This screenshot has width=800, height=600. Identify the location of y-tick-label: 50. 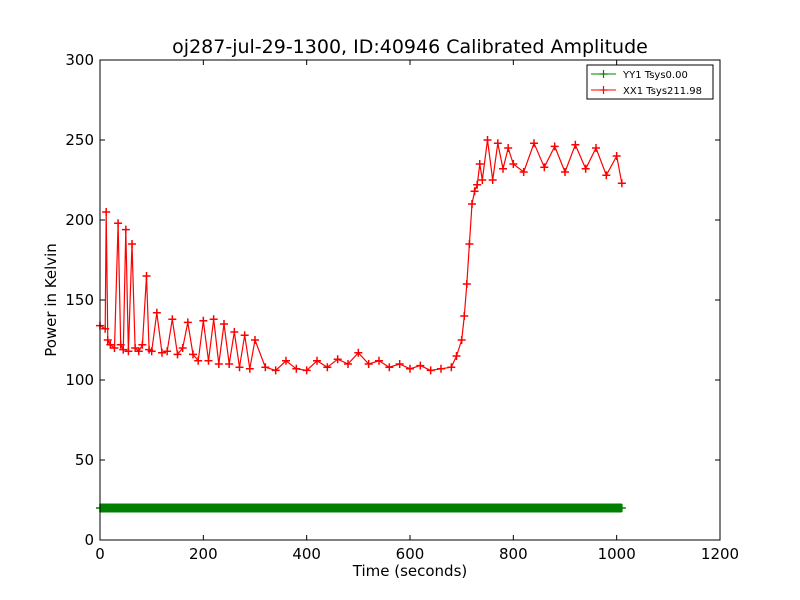
(84, 460).